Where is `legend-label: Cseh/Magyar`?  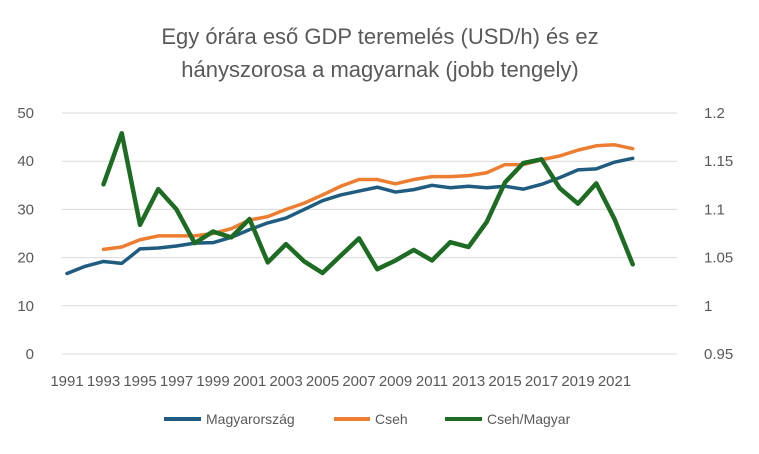
legend-label: Cseh/Magyar is located at coordinates (529, 419).